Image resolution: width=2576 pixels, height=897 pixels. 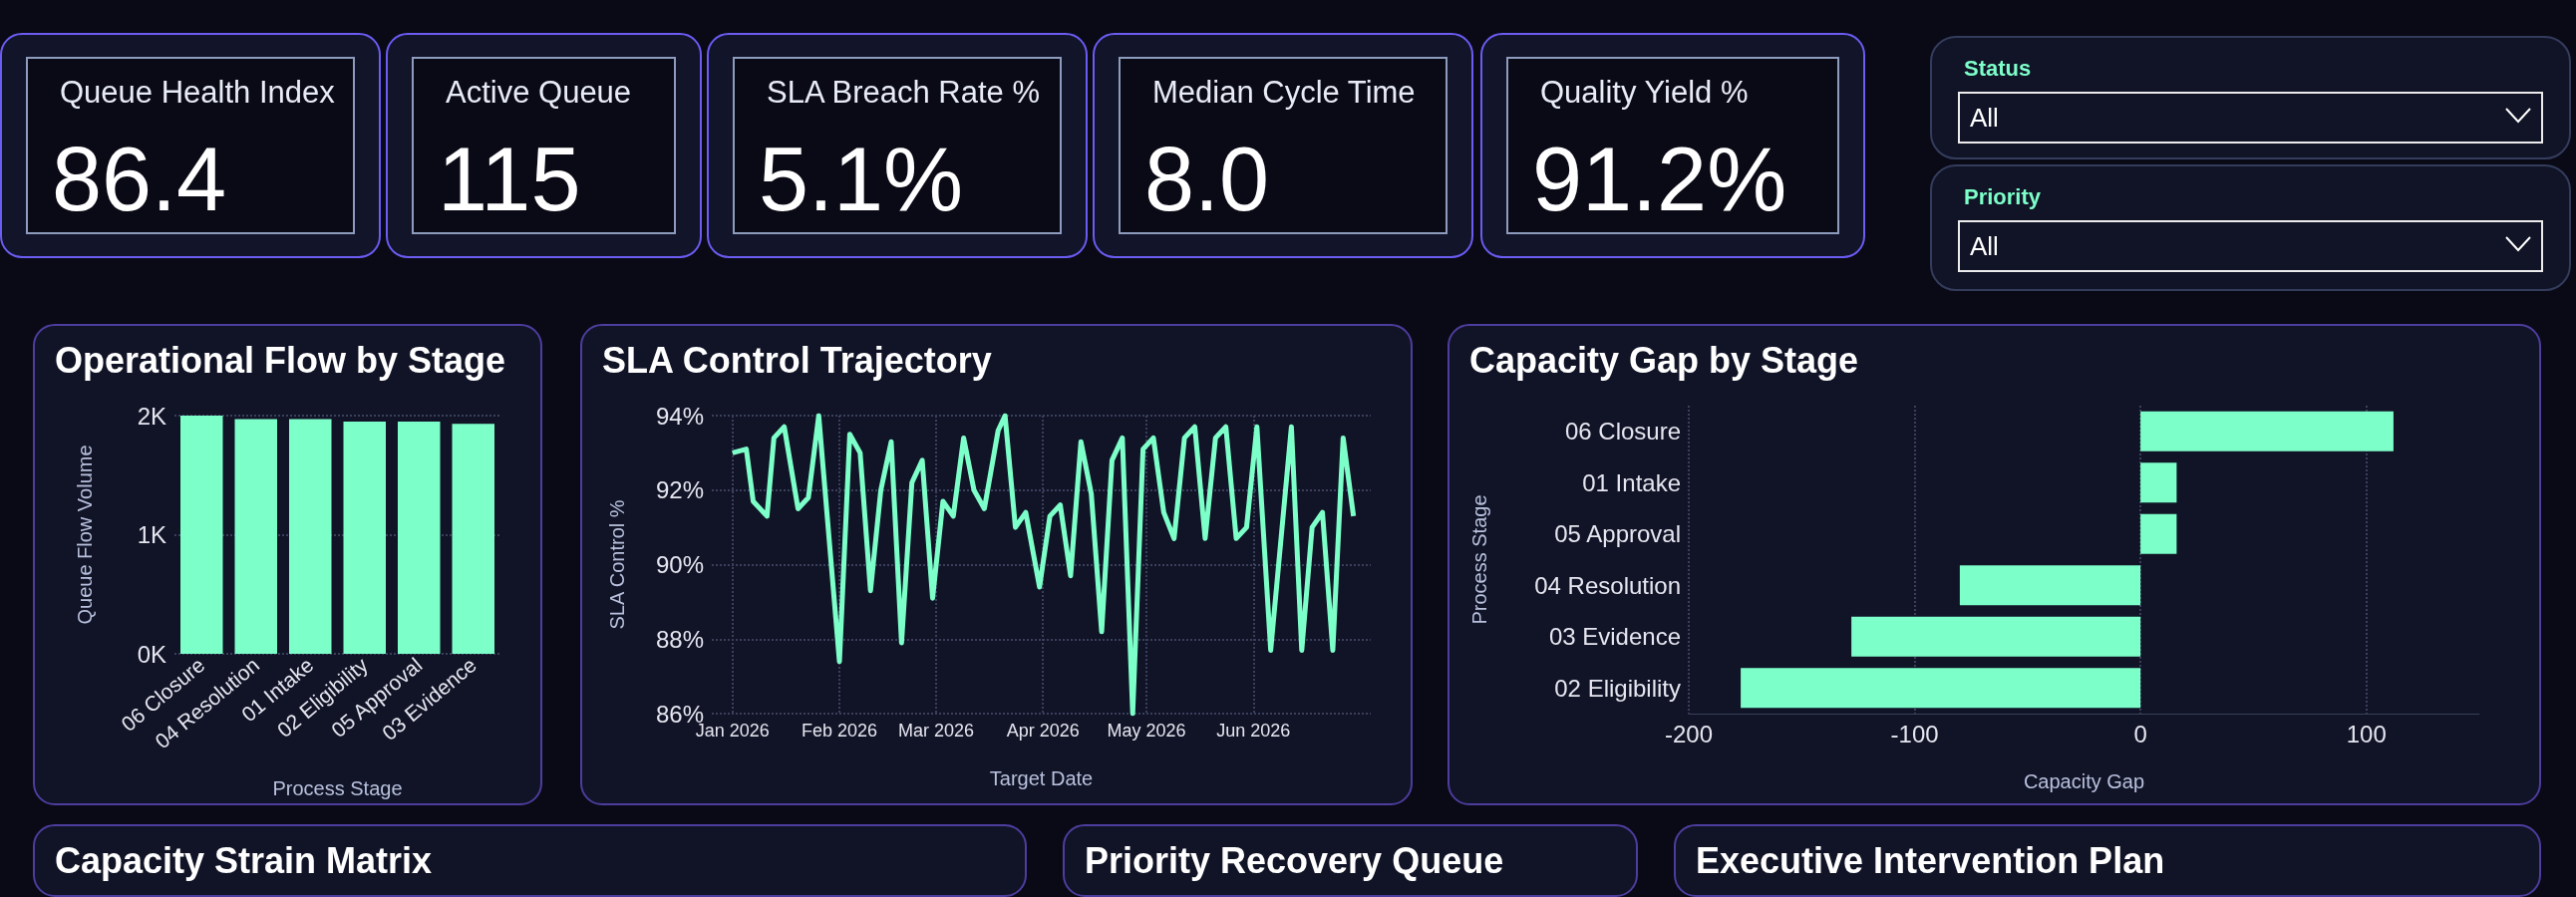 What do you see at coordinates (1930, 861) in the screenshot?
I see `text: Executive Intervention Plan` at bounding box center [1930, 861].